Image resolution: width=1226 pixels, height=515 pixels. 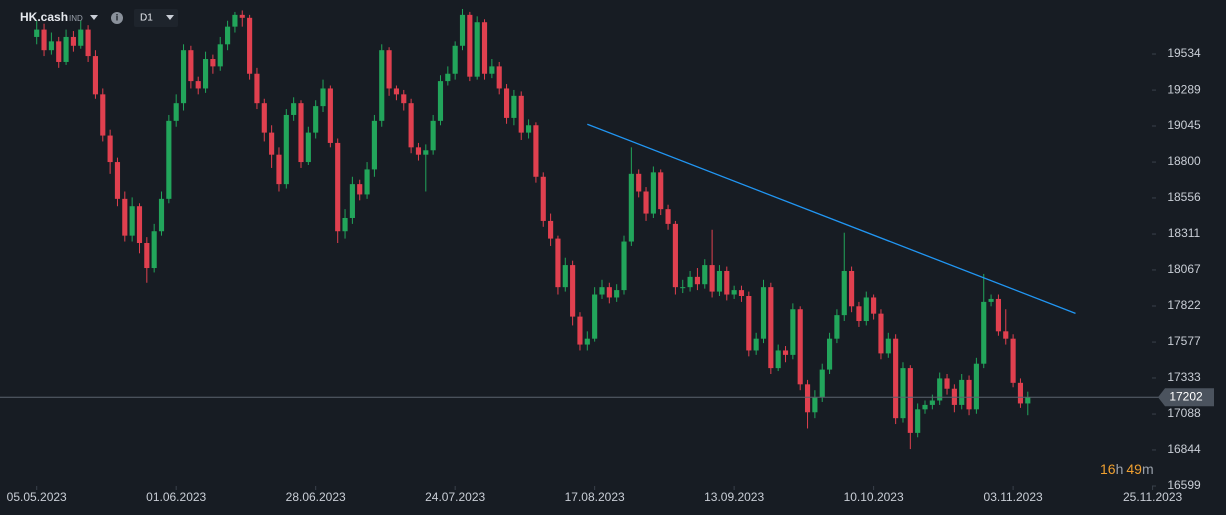 I want to click on countdown: 16h 49m, so click(x=1127, y=469).